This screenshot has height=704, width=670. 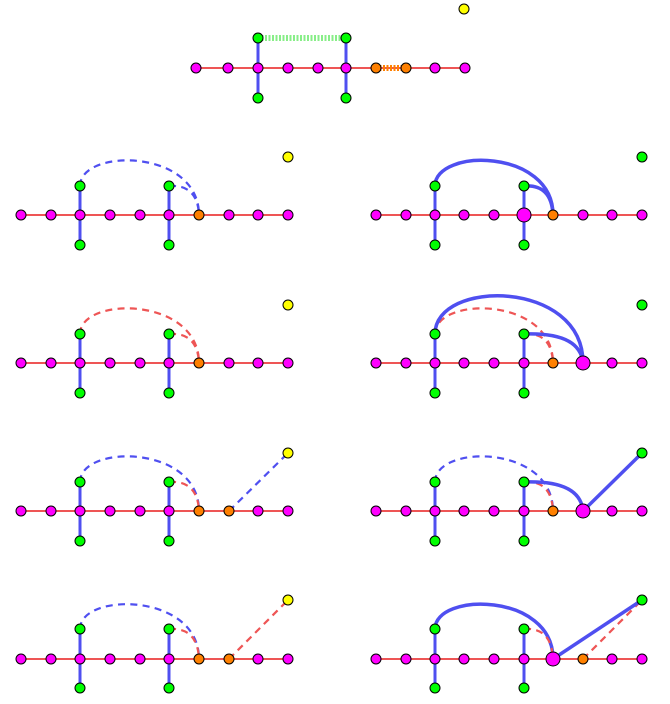 I want to click on diagram-row2-left, so click(x=154, y=349).